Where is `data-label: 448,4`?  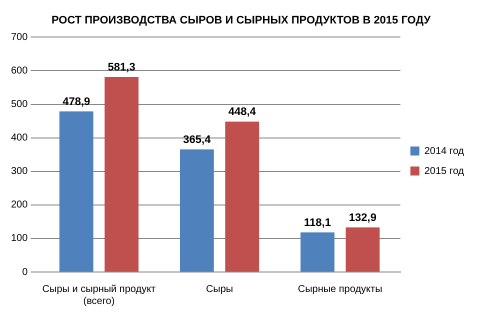
data-label: 448,4 is located at coordinates (242, 112).